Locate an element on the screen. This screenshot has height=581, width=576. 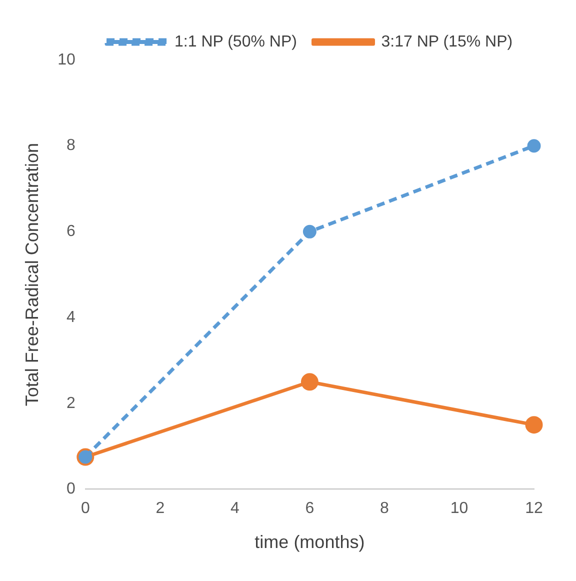
x-tick-label: 2 is located at coordinates (160, 509).